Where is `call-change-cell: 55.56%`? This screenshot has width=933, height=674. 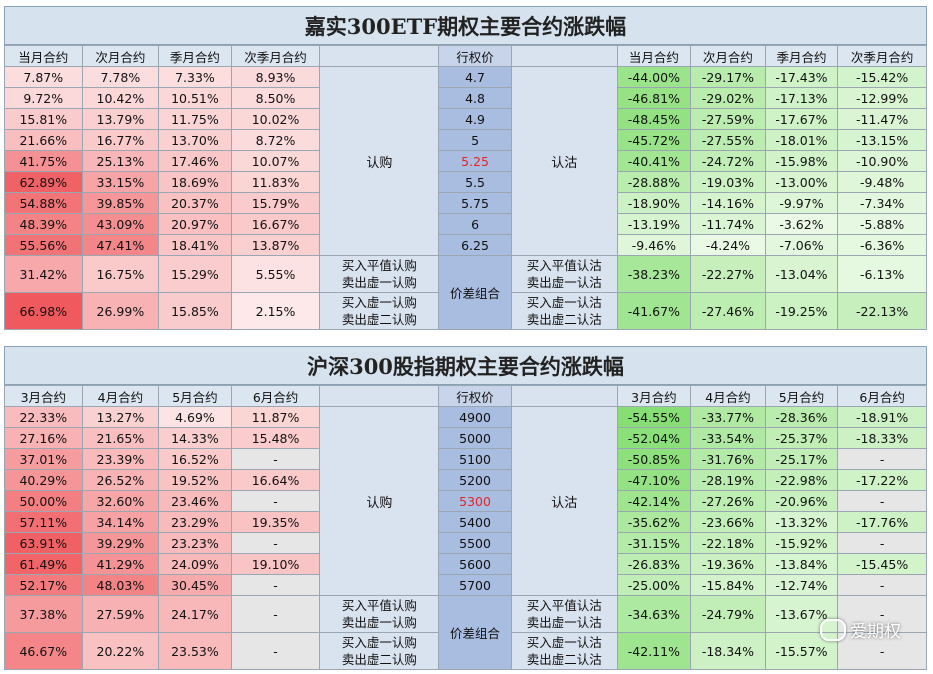 call-change-cell: 55.56% is located at coordinates (43, 245).